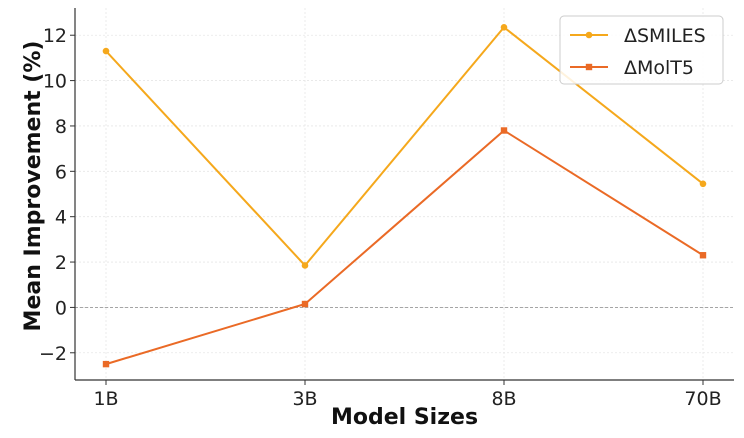 This screenshot has height=438, width=744. I want to click on y-tick-label: 4, so click(61, 218).